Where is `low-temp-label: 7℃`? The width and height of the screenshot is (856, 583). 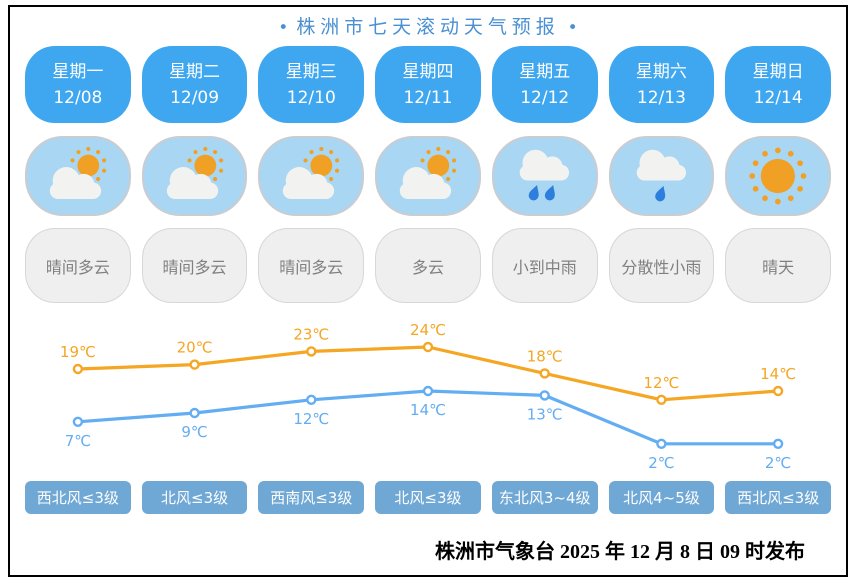 low-temp-label: 7℃ is located at coordinates (78, 441).